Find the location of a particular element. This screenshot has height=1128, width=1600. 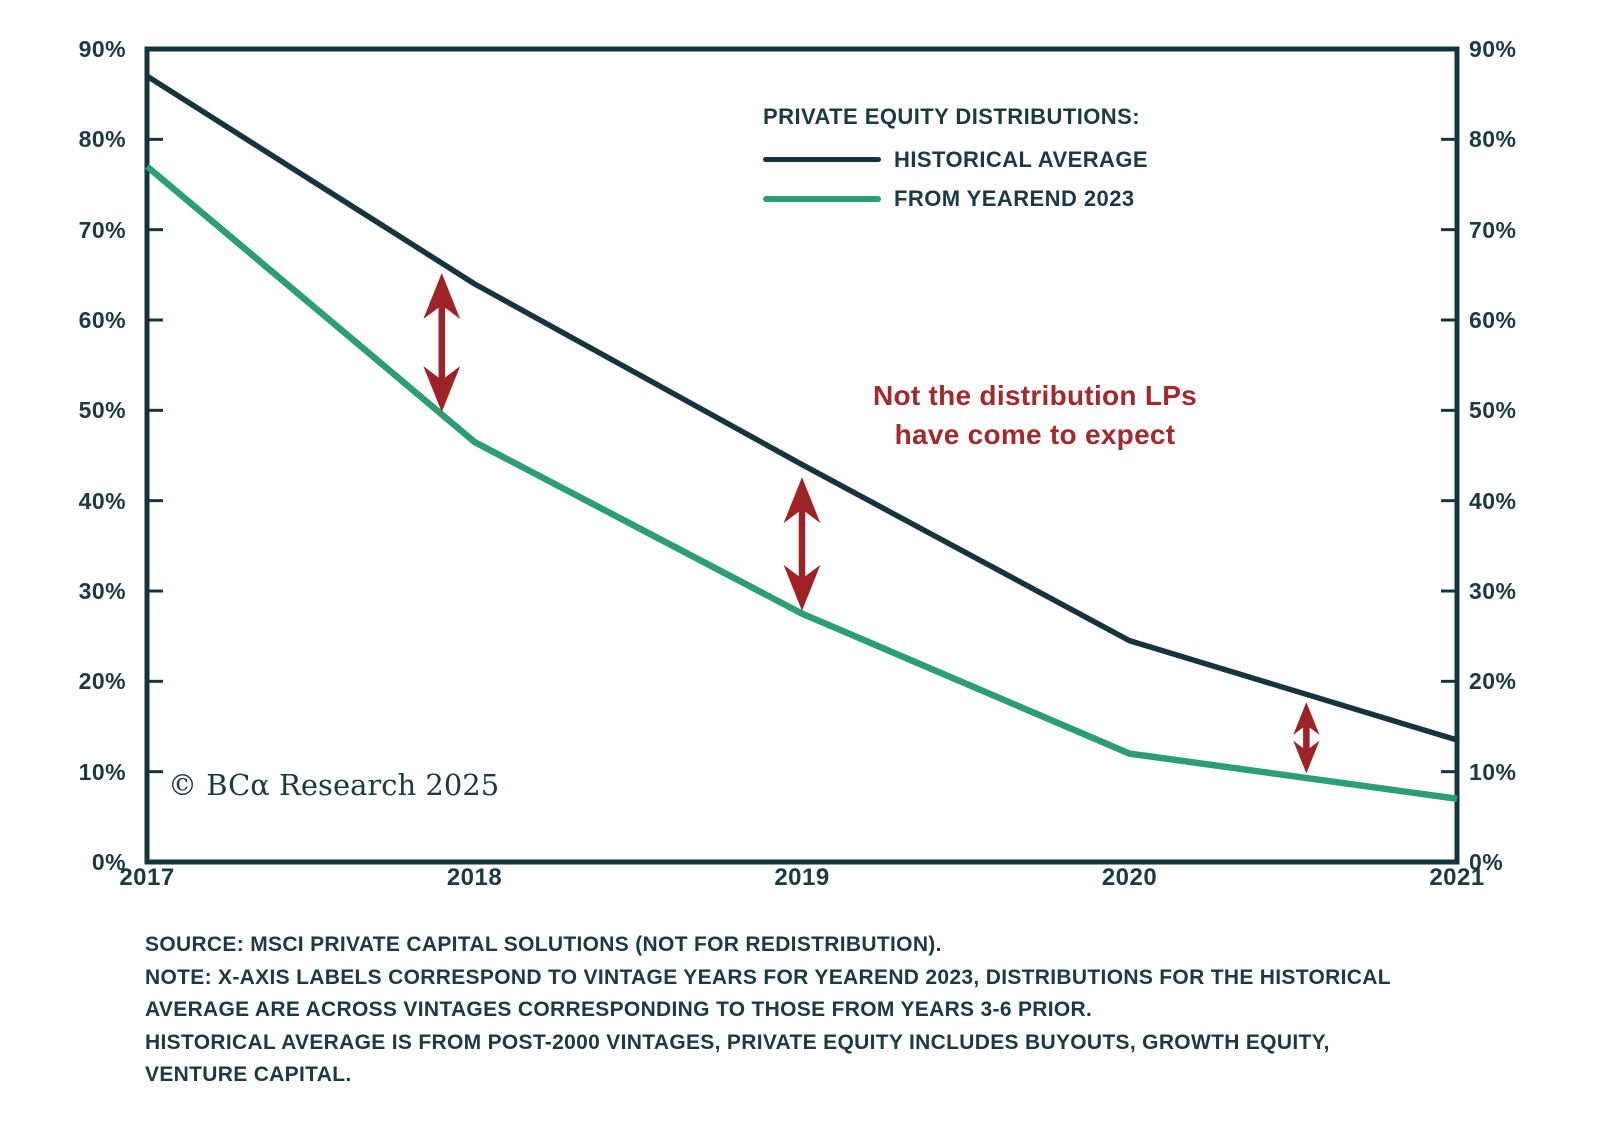

y-tick-label-left: 50% is located at coordinates (102, 410).